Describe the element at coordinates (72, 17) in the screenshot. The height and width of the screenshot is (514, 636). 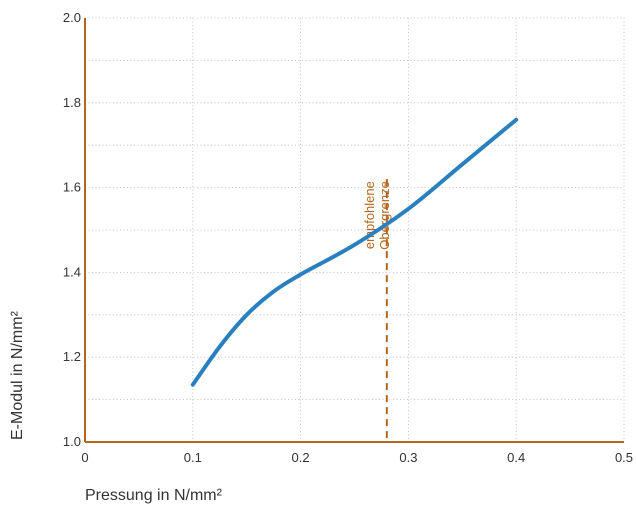
I see `y-tick-label: 2.0` at that location.